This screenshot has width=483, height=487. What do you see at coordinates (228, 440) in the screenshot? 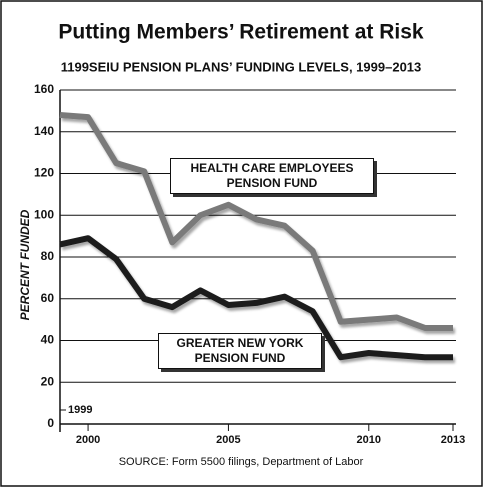
I see `x-tick-label: 2005` at bounding box center [228, 440].